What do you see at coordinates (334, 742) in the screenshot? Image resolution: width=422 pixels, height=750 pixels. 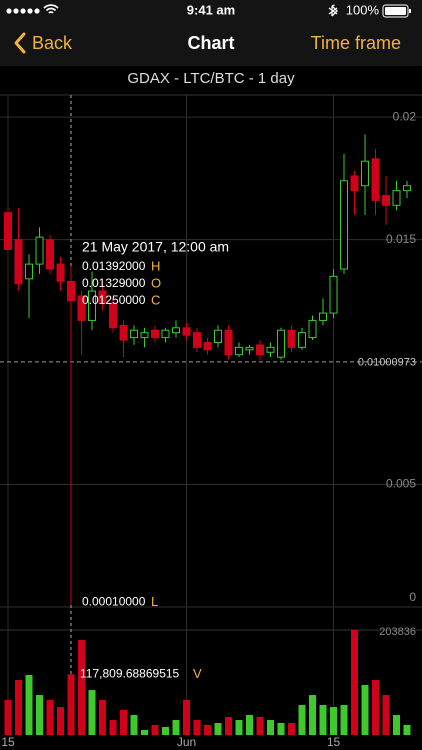 I see `x-tick-label: 15` at bounding box center [334, 742].